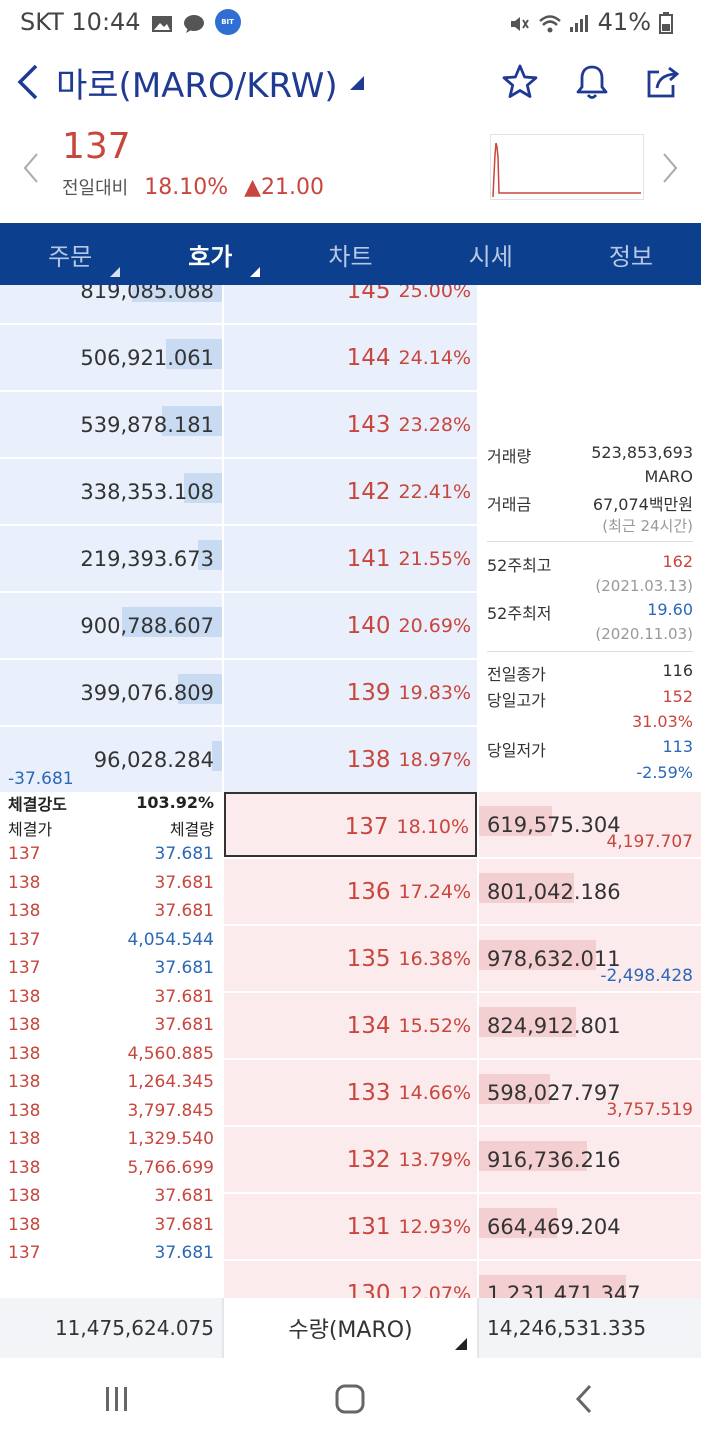  Describe the element at coordinates (147, 692) in the screenshot. I see `ask-qty: 399,076.809` at that location.